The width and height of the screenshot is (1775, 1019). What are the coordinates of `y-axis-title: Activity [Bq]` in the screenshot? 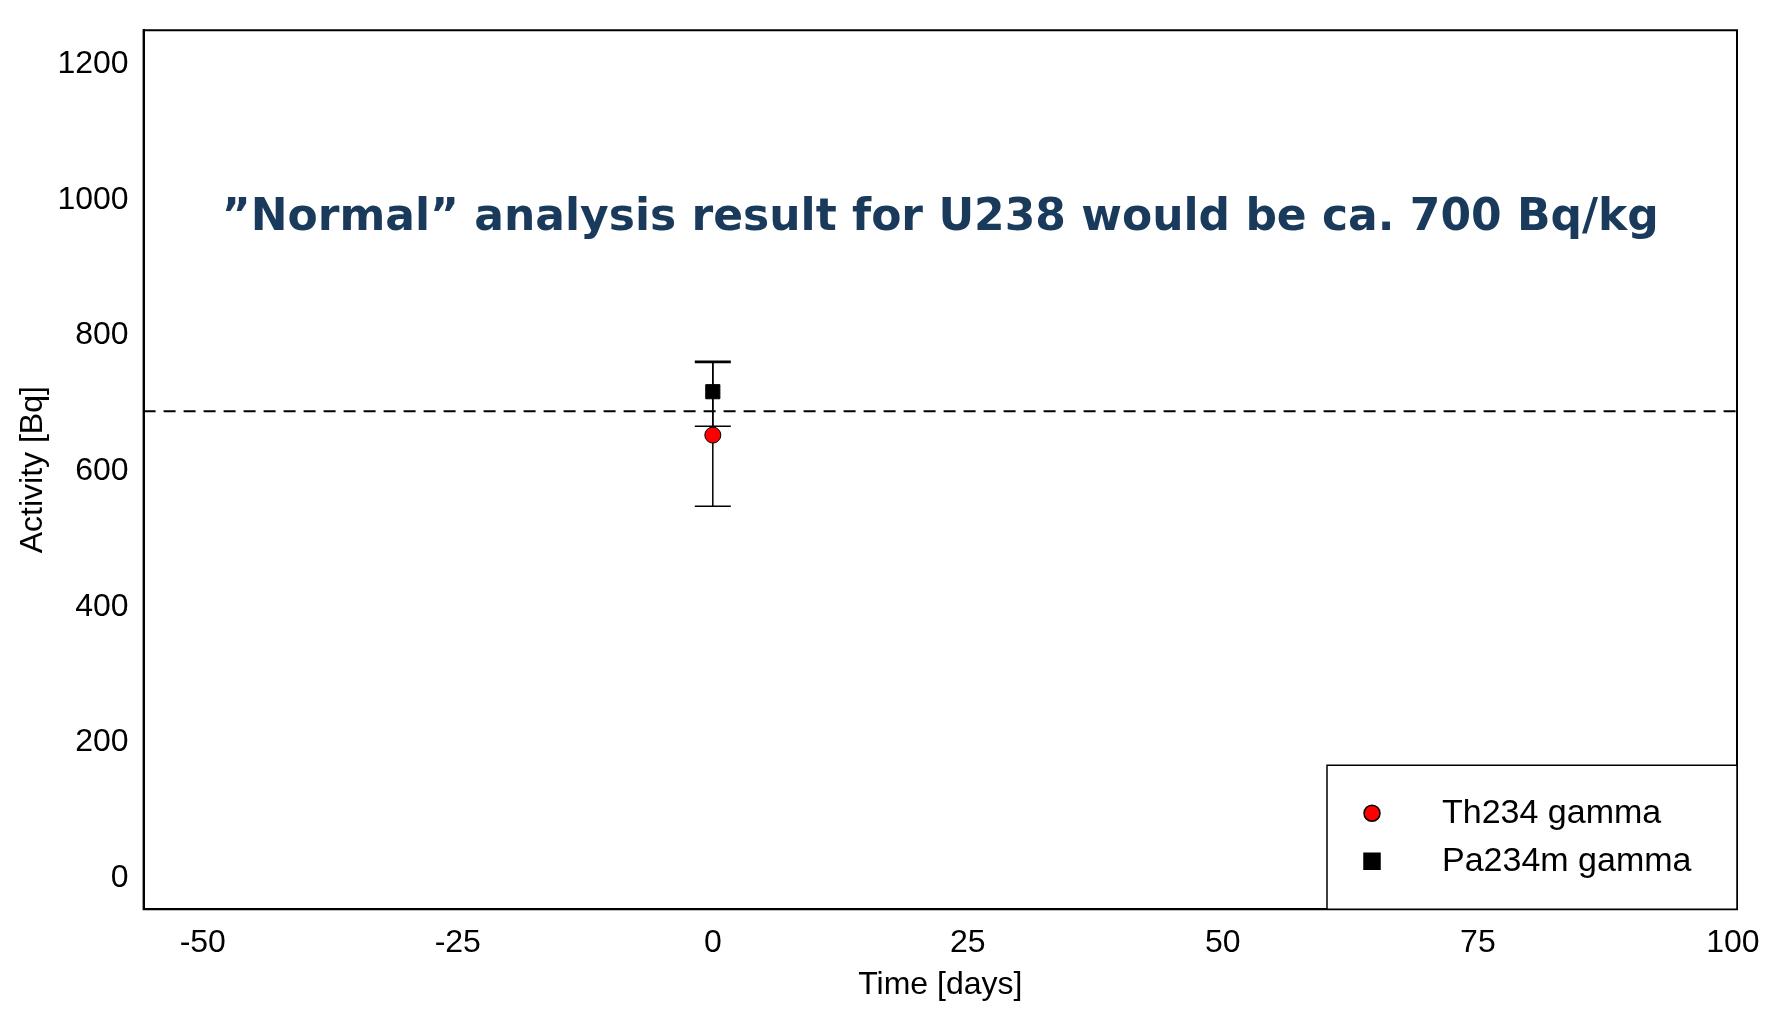 It's located at (31, 470).